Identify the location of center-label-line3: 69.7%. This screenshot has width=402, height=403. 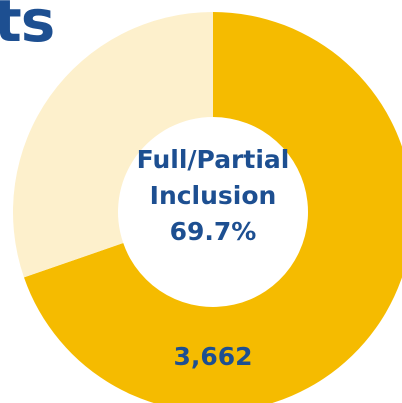
(213, 231).